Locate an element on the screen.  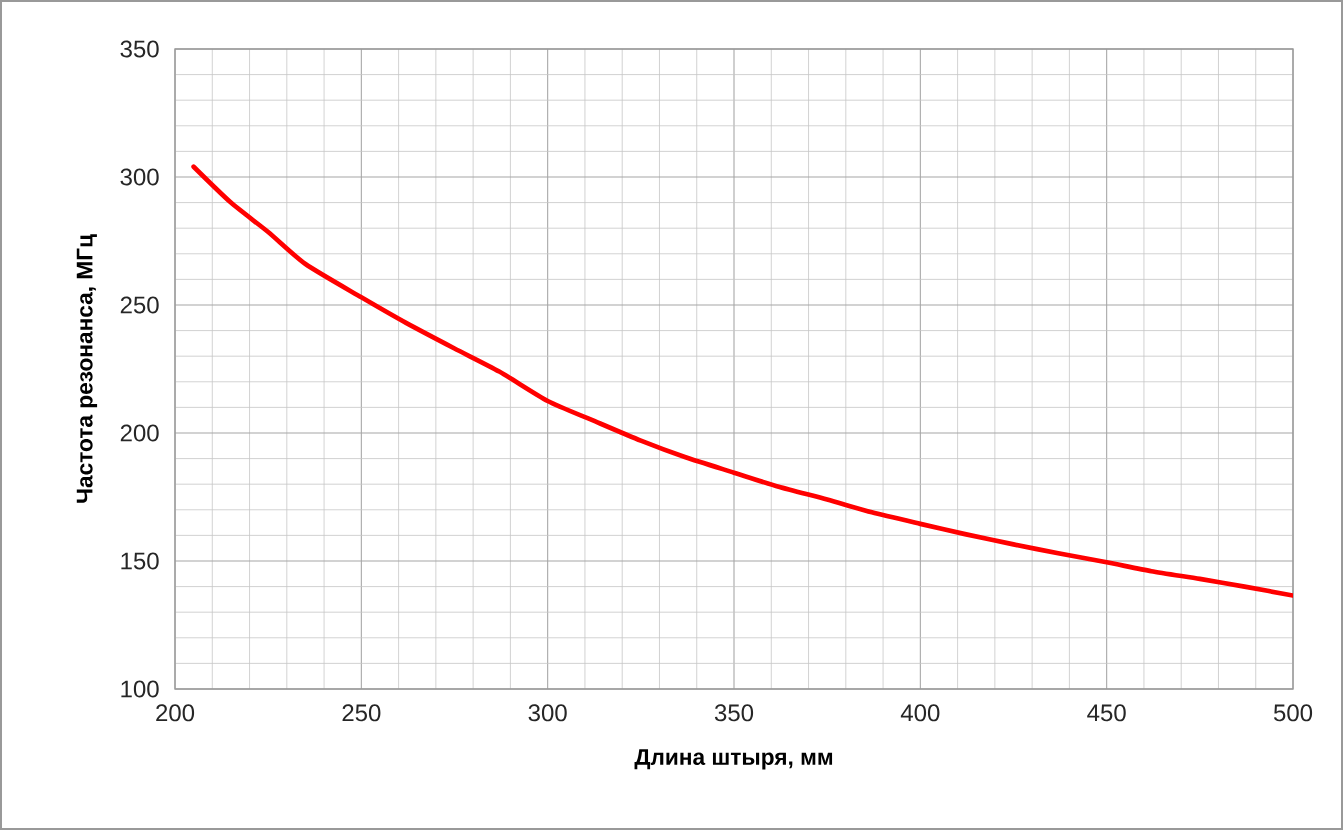
x-tick-label: 200 is located at coordinates (175, 713).